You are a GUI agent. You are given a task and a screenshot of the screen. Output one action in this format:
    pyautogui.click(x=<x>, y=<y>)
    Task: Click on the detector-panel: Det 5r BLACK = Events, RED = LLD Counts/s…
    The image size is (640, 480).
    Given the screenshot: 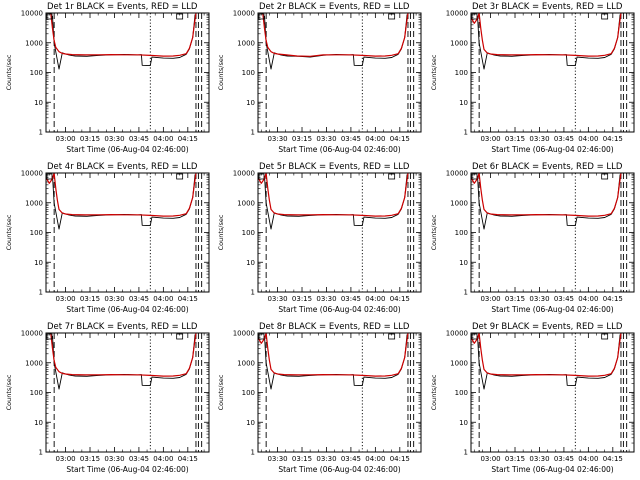 What is the action you would take?
    pyautogui.click(x=319, y=238)
    